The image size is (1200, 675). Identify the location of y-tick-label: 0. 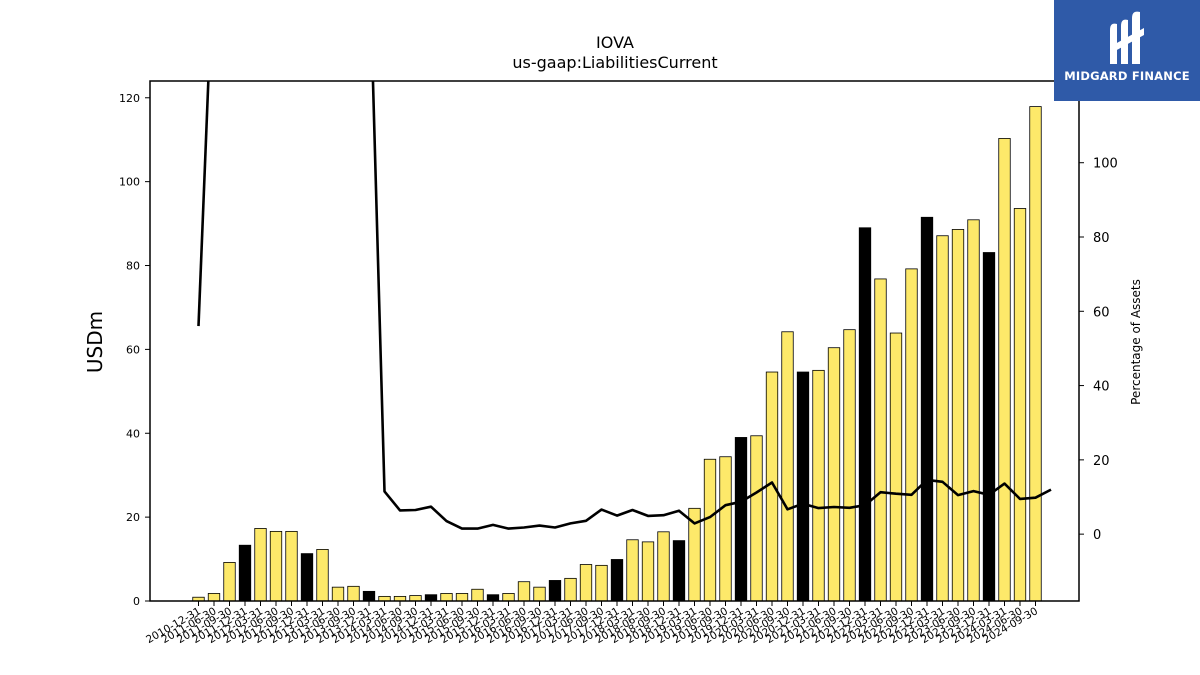
(136, 601).